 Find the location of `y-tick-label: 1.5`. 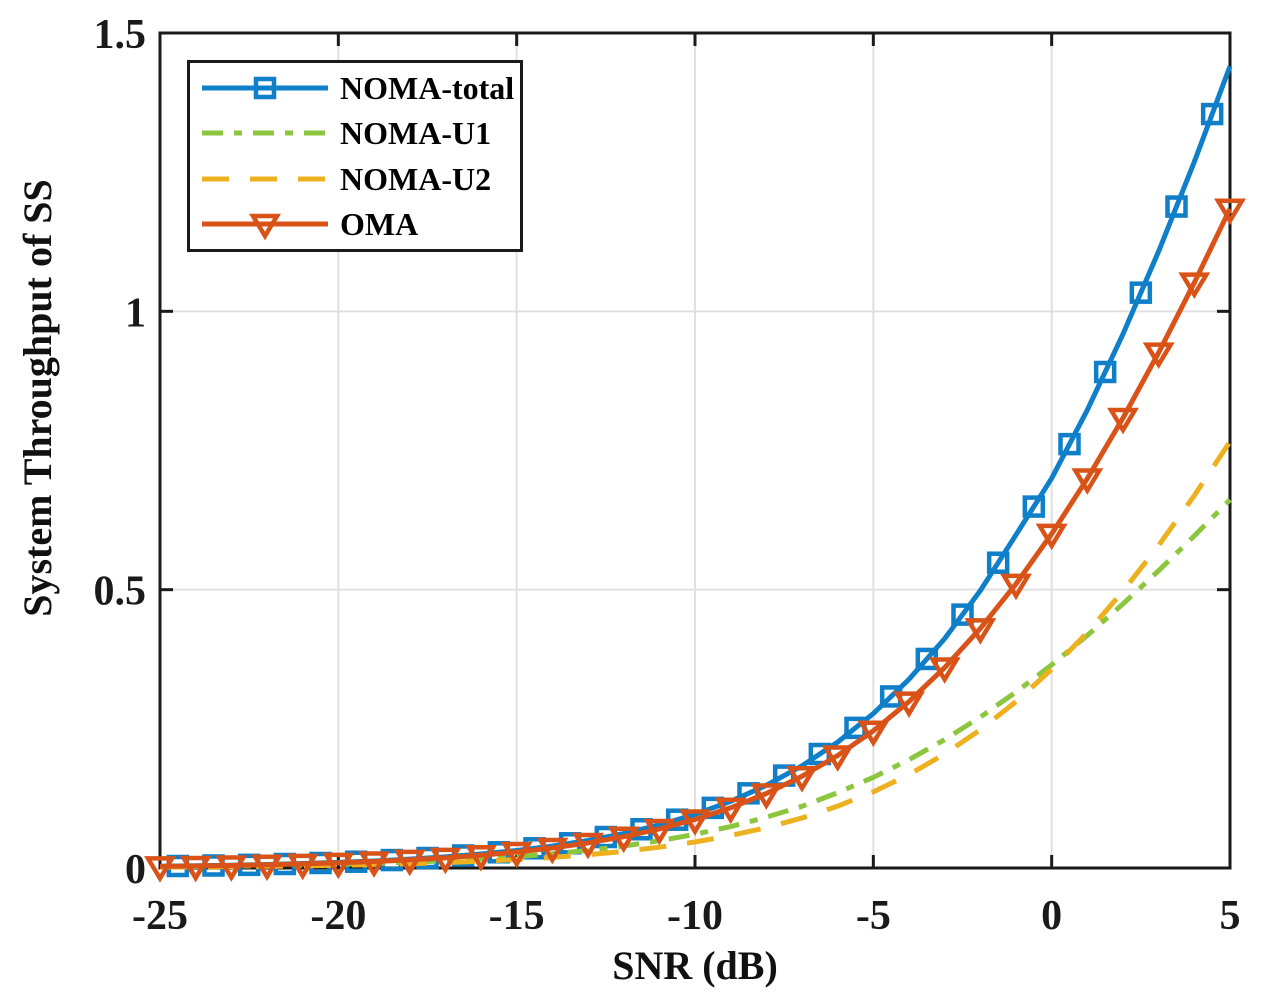

y-tick-label: 1.5 is located at coordinates (120, 35).